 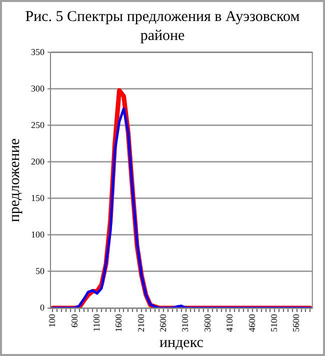 I want to click on x-tick-label: 100, so click(x=52, y=321).